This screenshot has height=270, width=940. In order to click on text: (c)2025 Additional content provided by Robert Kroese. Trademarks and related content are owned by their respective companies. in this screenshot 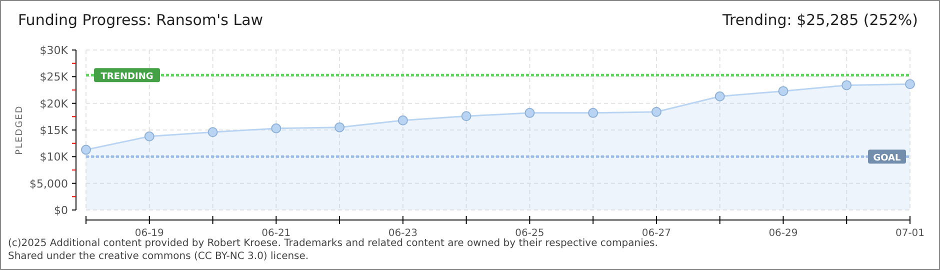, I will do `click(333, 243)`.